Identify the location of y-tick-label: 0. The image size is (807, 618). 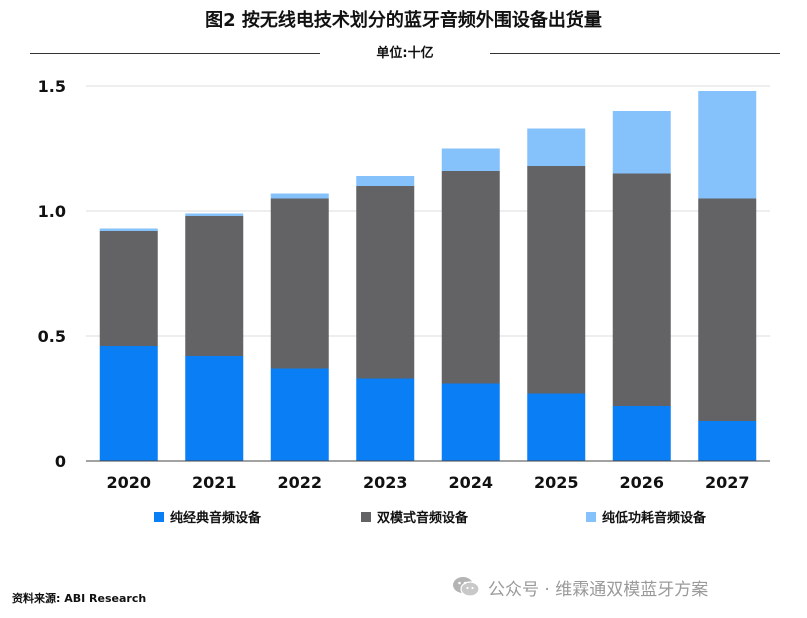
(60, 461).